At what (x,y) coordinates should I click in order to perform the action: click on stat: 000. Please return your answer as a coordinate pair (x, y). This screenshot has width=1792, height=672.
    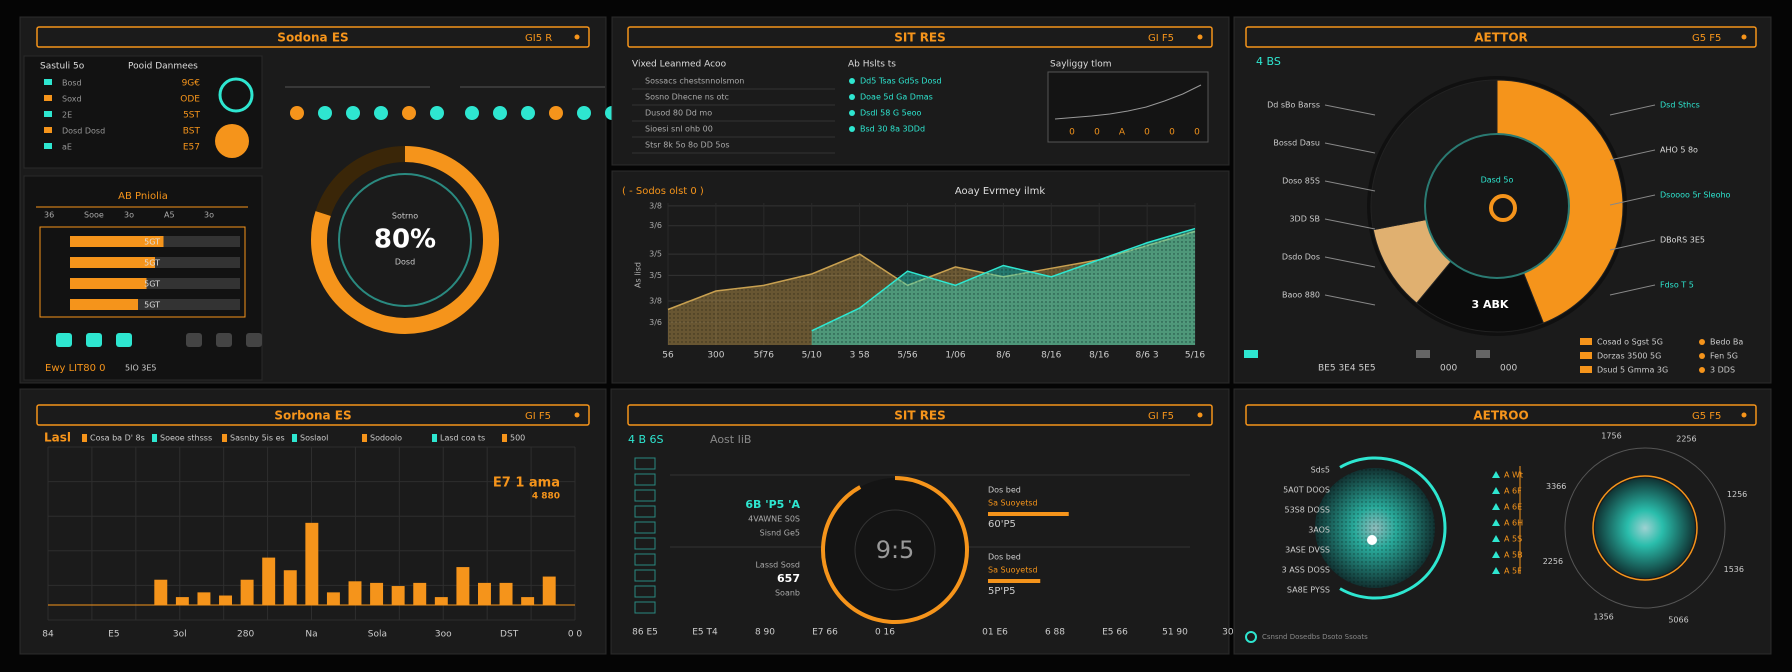
    Looking at the image, I should click on (1448, 369).